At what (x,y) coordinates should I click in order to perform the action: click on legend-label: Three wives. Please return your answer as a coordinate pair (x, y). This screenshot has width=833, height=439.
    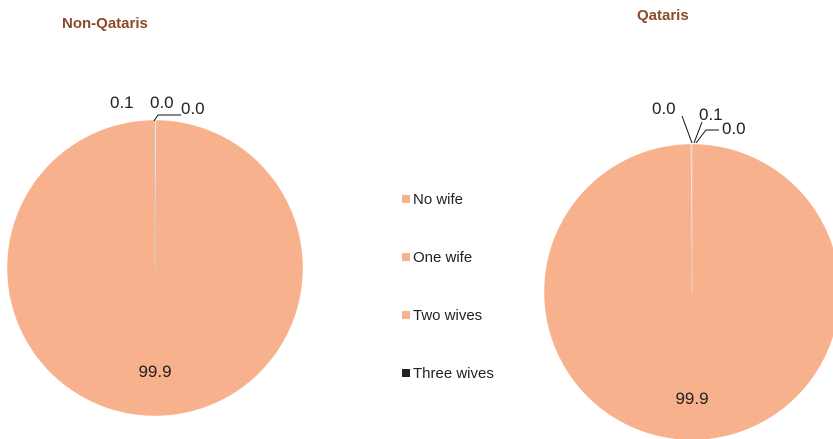
    Looking at the image, I should click on (453, 373).